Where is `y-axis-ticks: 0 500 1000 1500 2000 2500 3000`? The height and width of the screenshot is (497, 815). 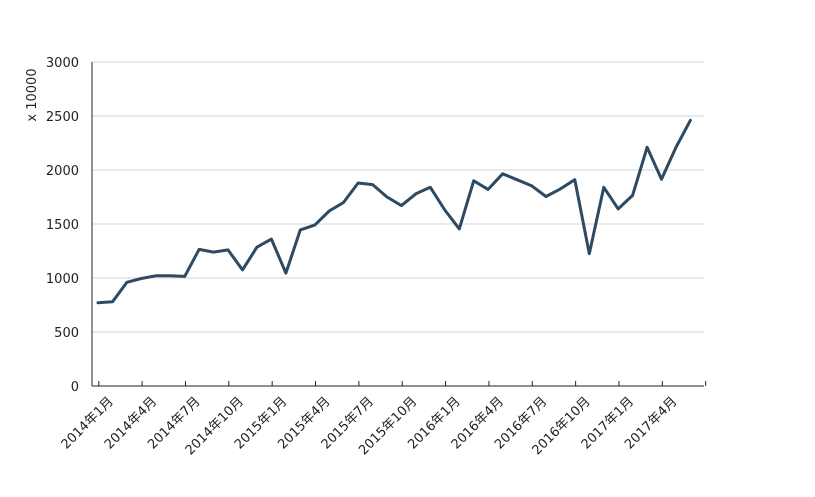
y-axis-ticks: 0 500 1000 1500 2000 2500 3000 is located at coordinates (62, 225).